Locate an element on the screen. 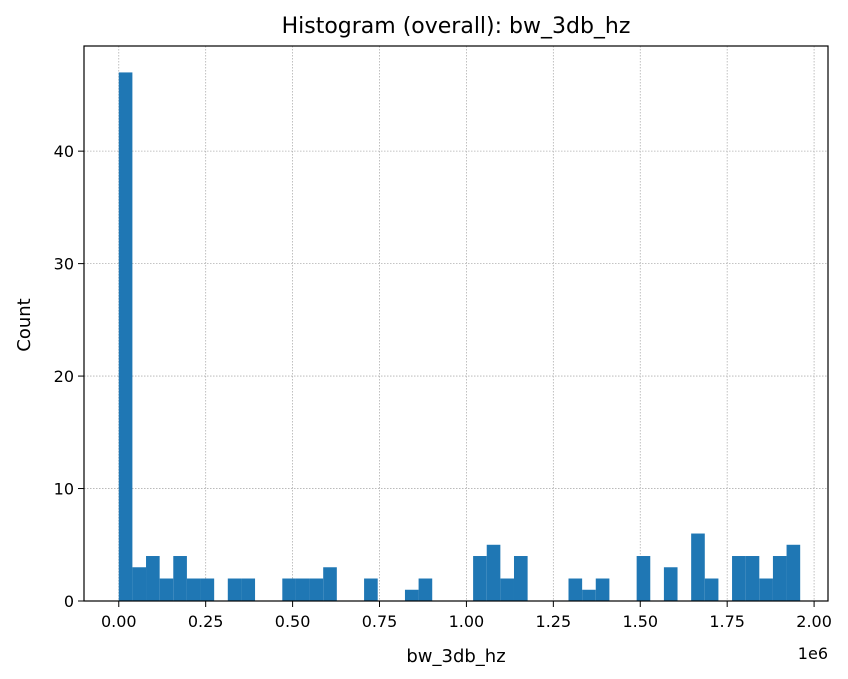  x-tick-label-0: 0.00 is located at coordinates (119, 621).